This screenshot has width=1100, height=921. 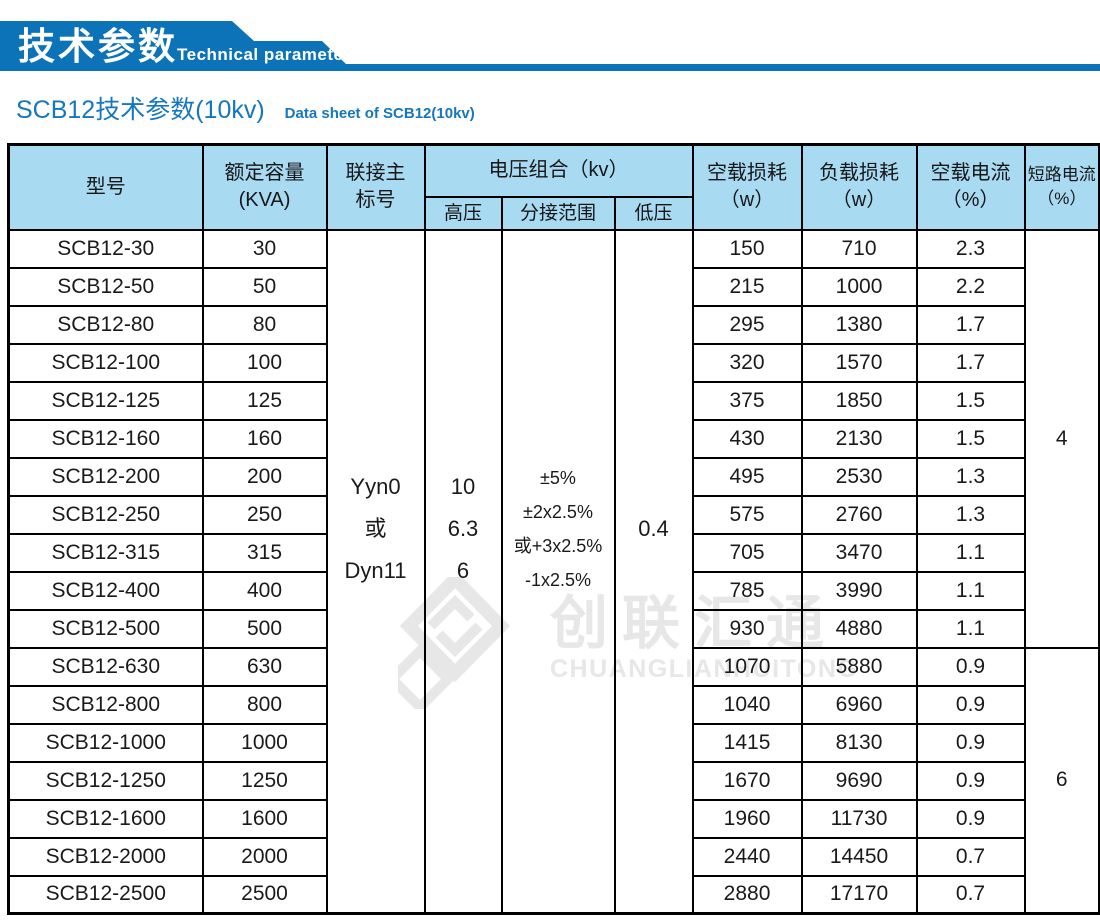 What do you see at coordinates (264, 742) in the screenshot?
I see `capacity-cell: 1000` at bounding box center [264, 742].